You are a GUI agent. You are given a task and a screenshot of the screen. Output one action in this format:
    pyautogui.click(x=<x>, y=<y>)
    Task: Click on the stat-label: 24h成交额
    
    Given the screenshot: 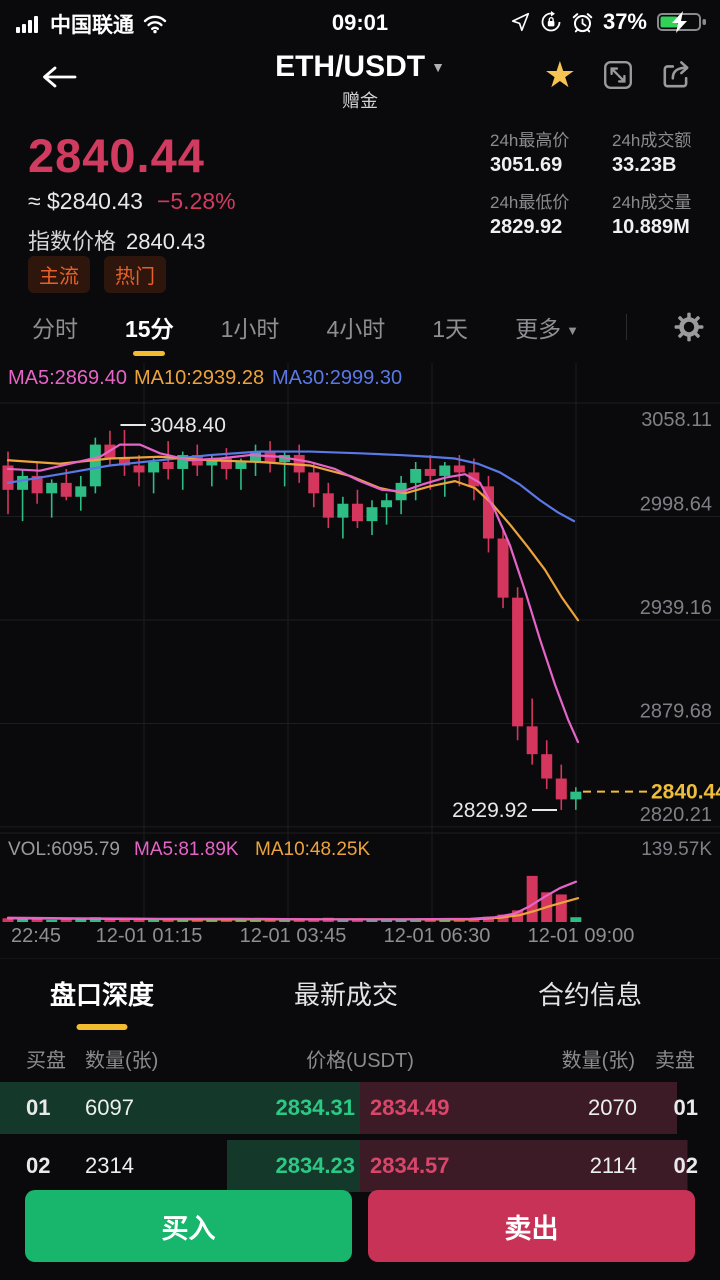 What is the action you would take?
    pyautogui.click(x=652, y=140)
    